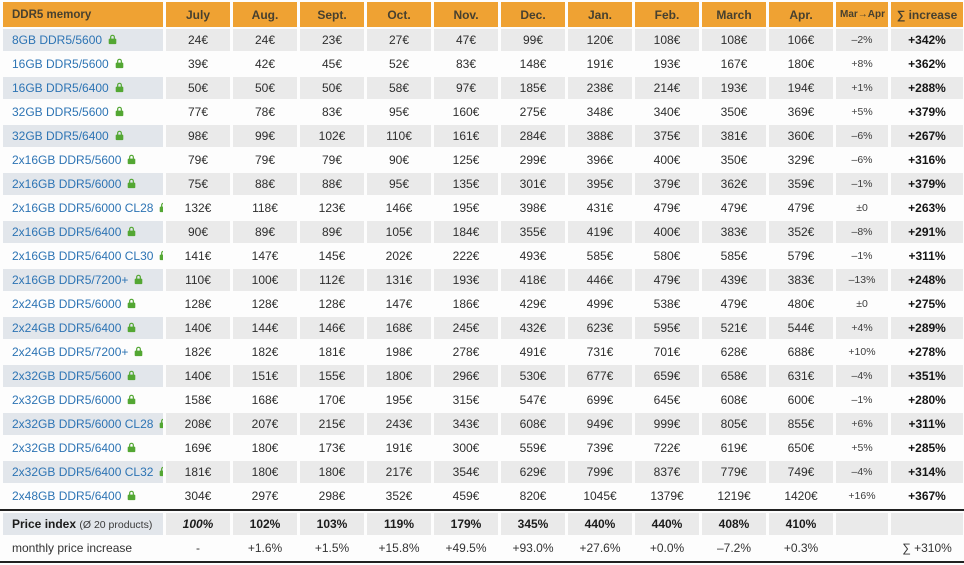 The image size is (964, 565). I want to click on product-cell: 2x32GB DDR5/6400, so click(83, 448).